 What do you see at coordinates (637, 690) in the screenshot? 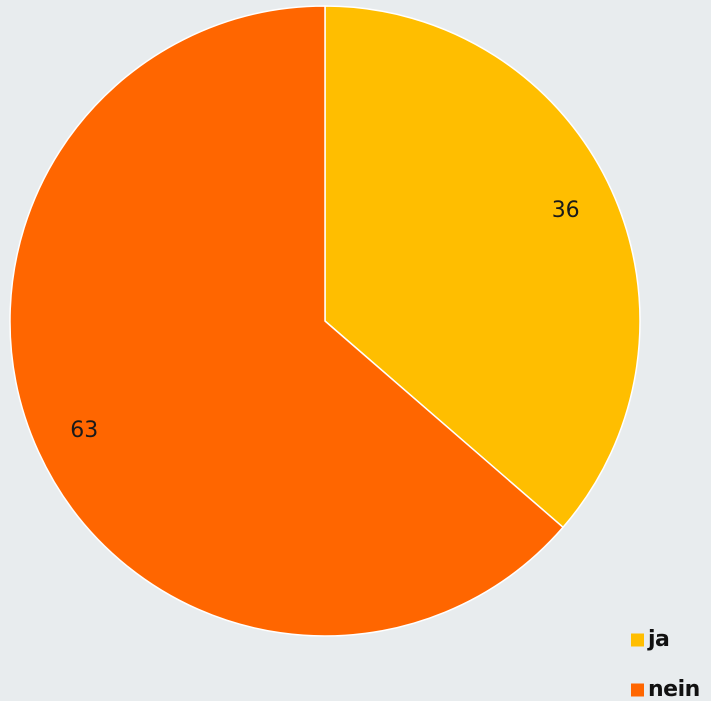
I see `legend-swatch-nein` at bounding box center [637, 690].